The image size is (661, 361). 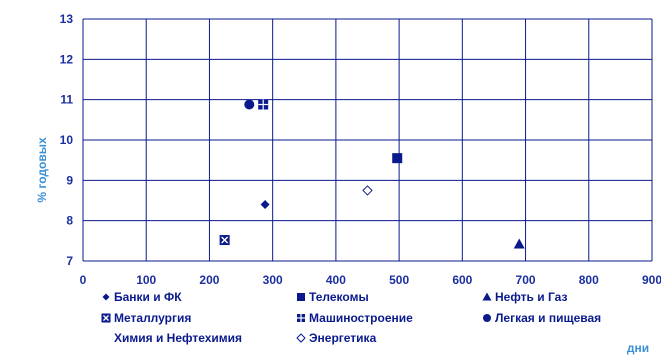 I want to click on legend-item: Телекомы, so click(x=333, y=297).